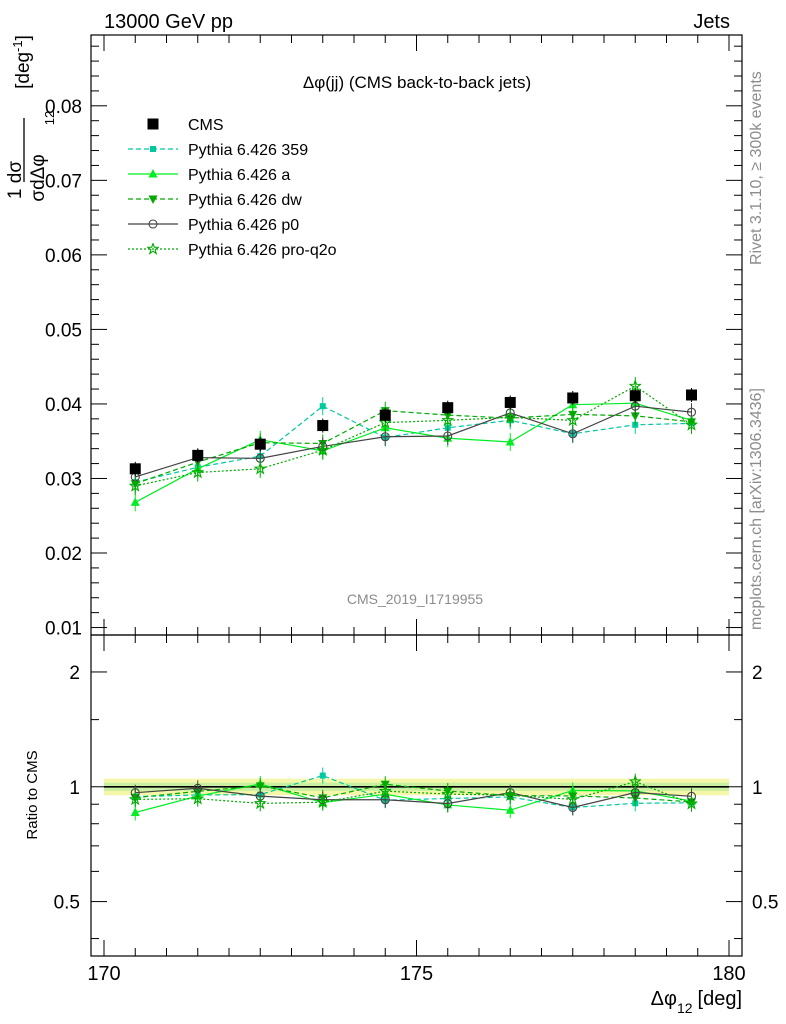  What do you see at coordinates (711, 22) in the screenshot?
I see `header-right-text: Jets` at bounding box center [711, 22].